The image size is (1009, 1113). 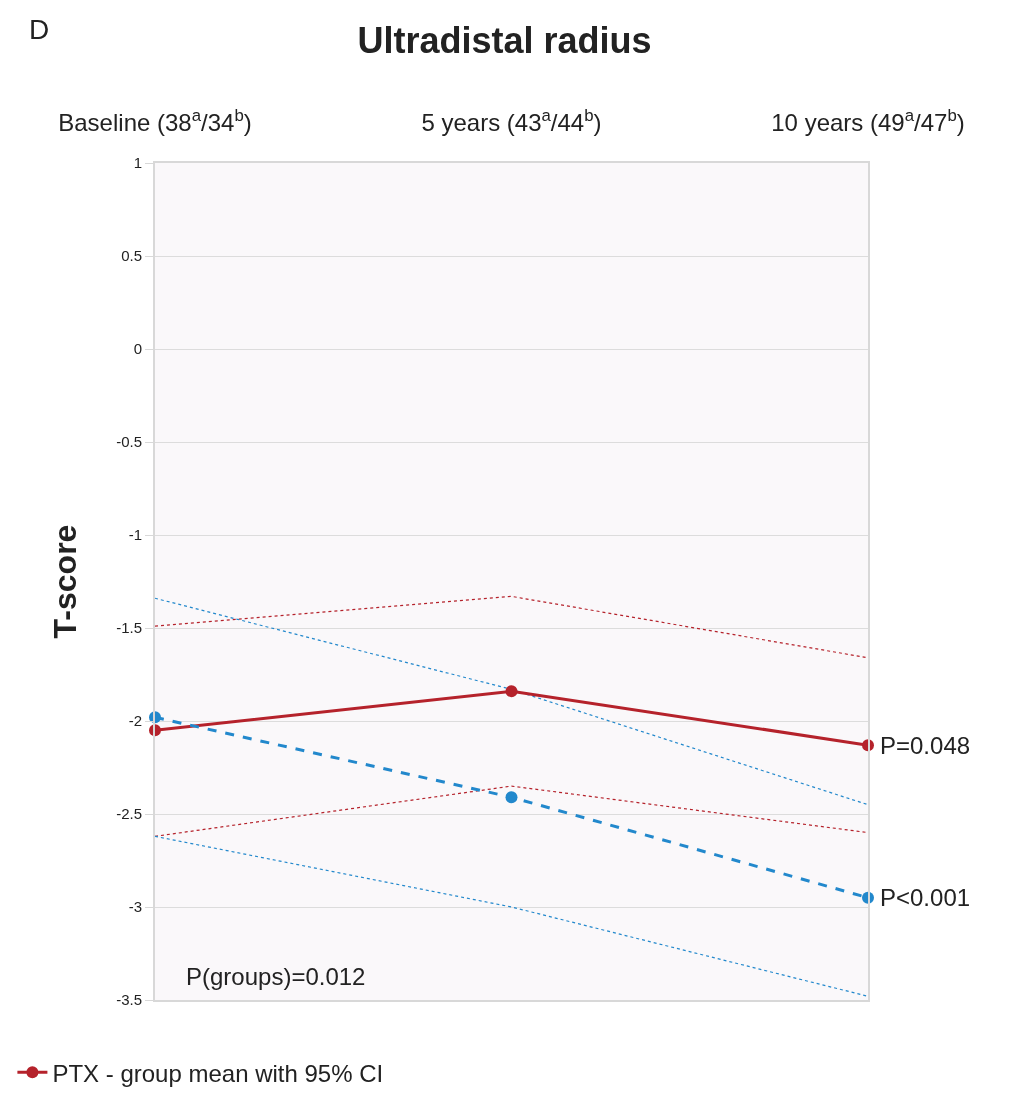 I want to click on y-tick-label: -3, so click(x=135, y=907).